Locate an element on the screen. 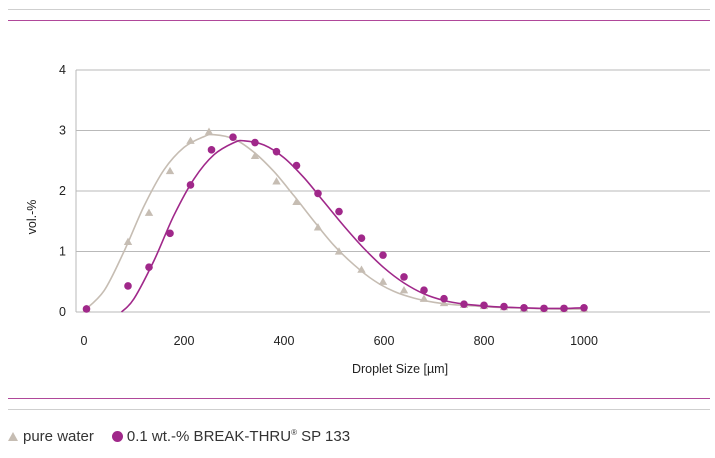  y-tick-label: 0 is located at coordinates (62, 312).